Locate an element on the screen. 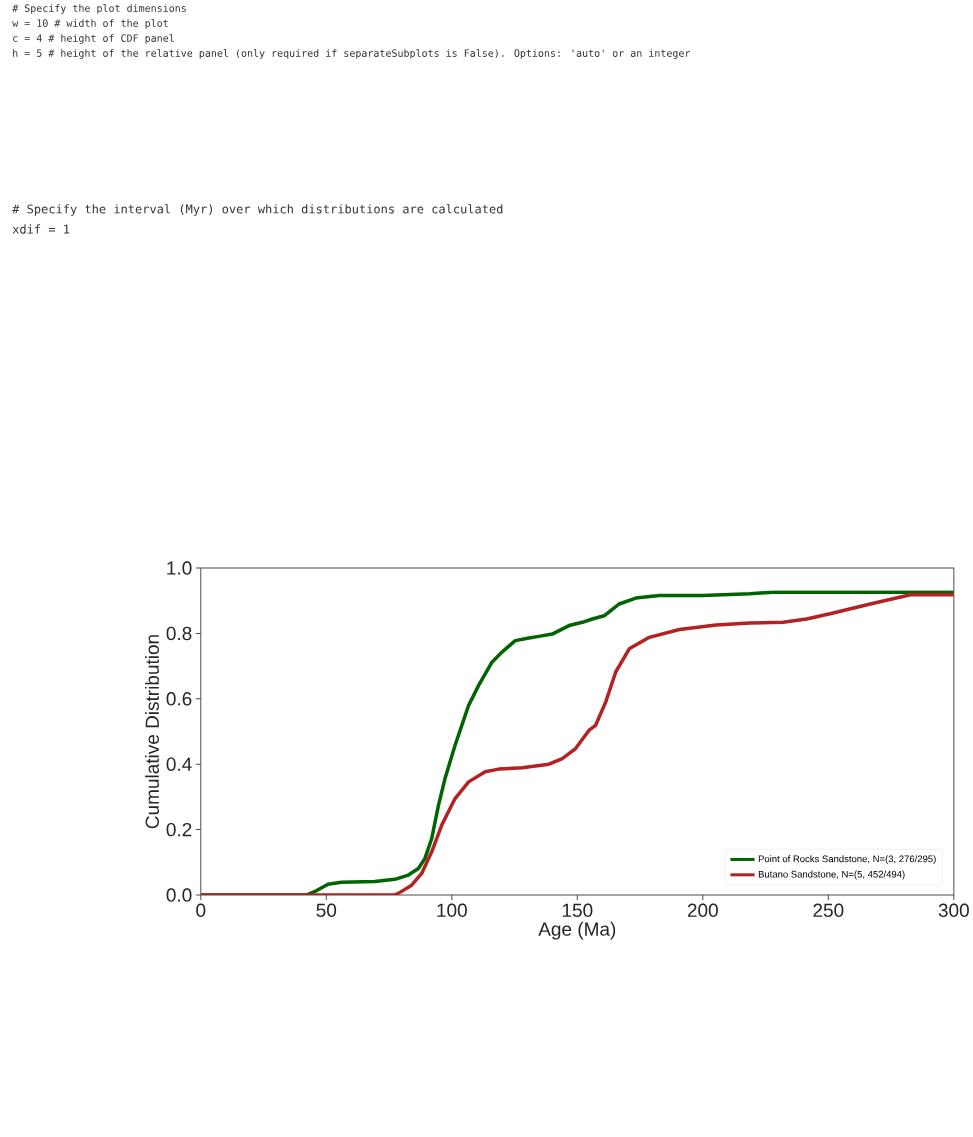 The height and width of the screenshot is (1137, 973). x-axis-title: Age (Ma) is located at coordinates (577, 930).